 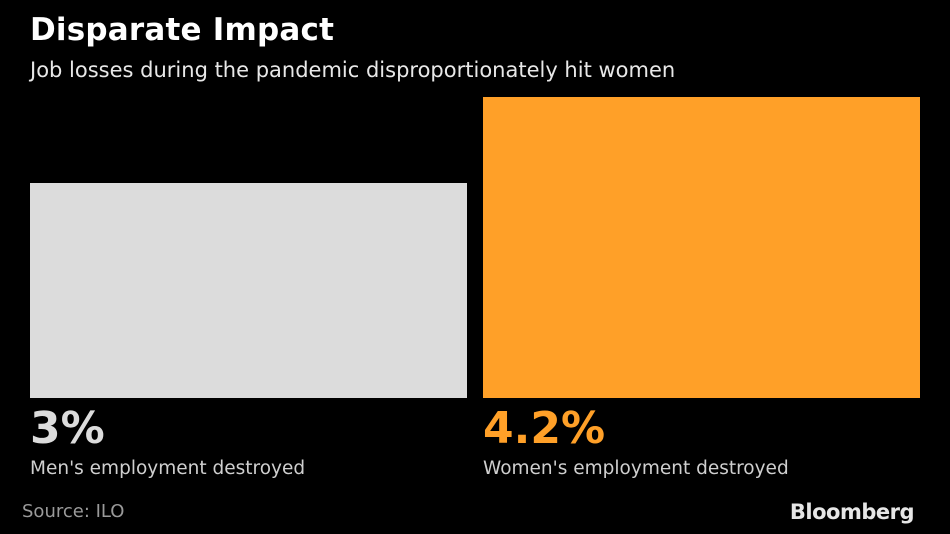 I want to click on source-note: Source: ILO, so click(x=73, y=511).